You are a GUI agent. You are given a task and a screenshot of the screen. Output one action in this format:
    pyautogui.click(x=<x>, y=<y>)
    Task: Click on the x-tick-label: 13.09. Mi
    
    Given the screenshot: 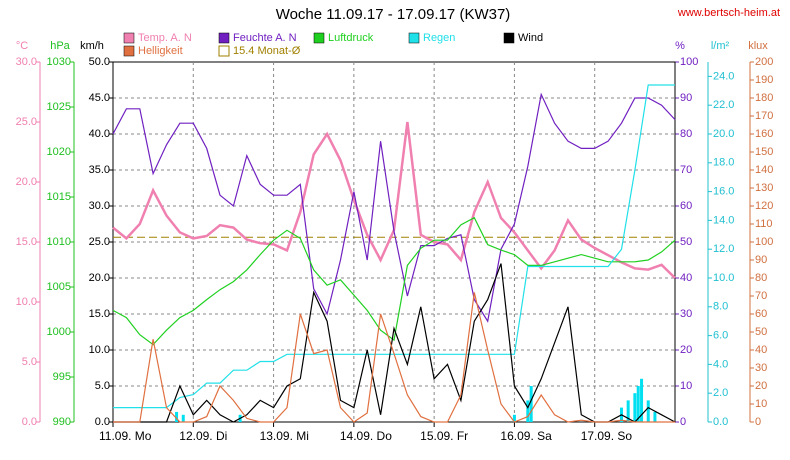 What is the action you would take?
    pyautogui.click(x=284, y=436)
    